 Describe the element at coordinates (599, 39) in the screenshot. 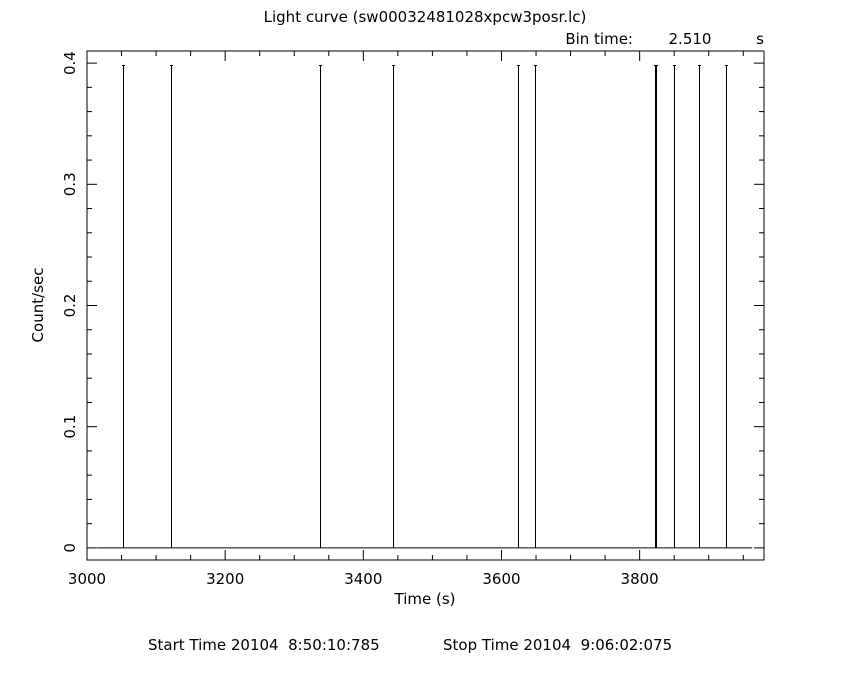

I see `bin-time-label: Bin time:` at that location.